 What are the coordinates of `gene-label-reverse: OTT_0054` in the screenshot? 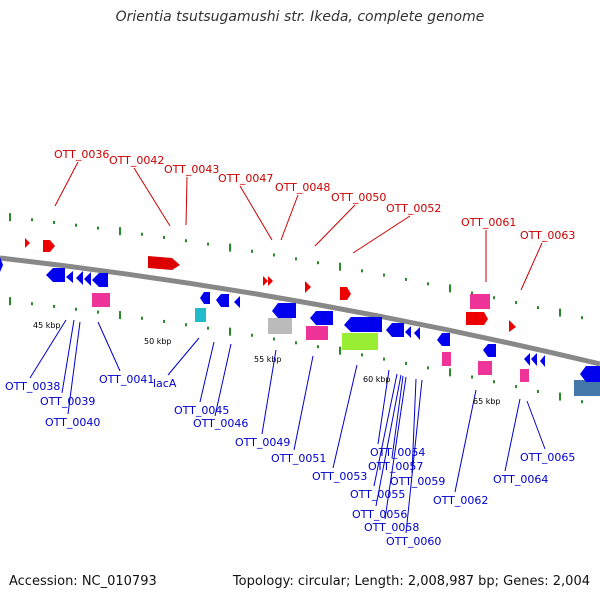 It's located at (397, 452).